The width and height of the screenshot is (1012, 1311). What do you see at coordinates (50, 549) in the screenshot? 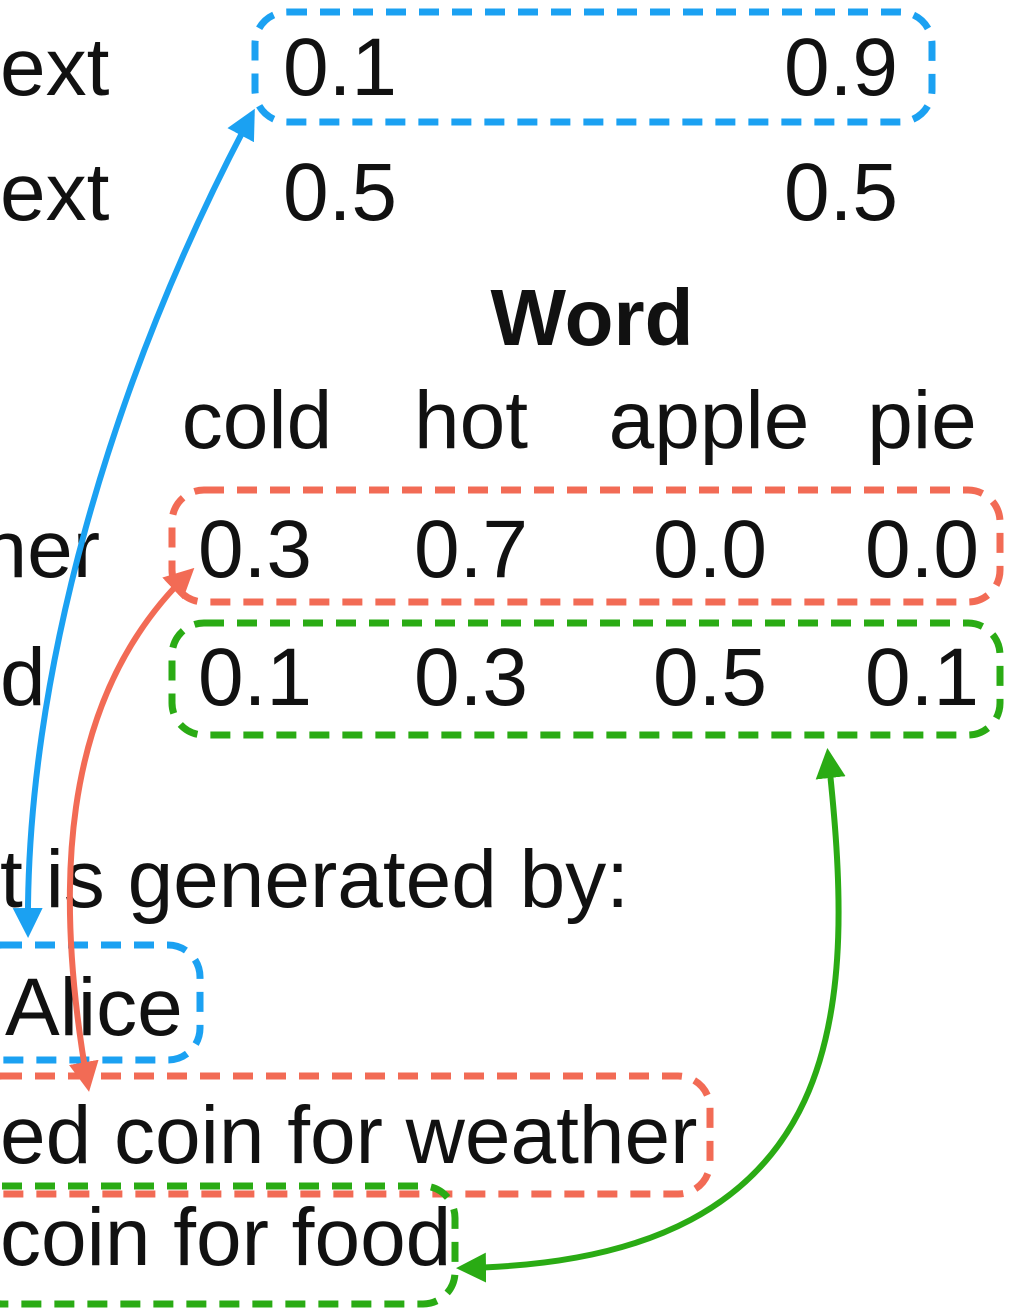
I see `row-label: her` at bounding box center [50, 549].